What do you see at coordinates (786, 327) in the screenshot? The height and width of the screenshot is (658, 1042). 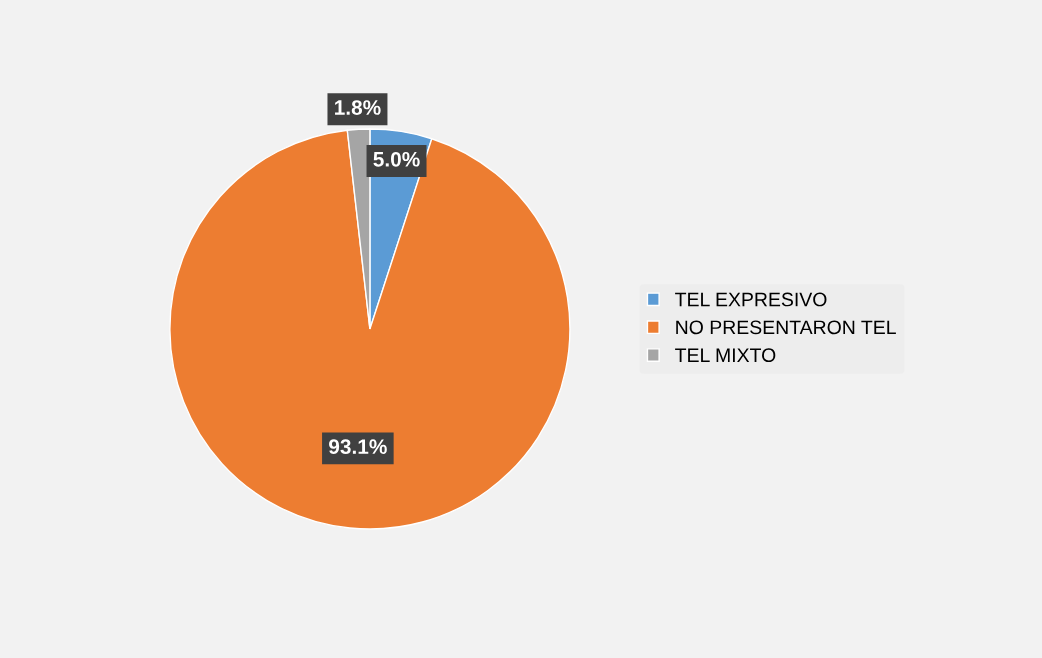 I see `legend-label: NO PRESENTARON TEL` at bounding box center [786, 327].